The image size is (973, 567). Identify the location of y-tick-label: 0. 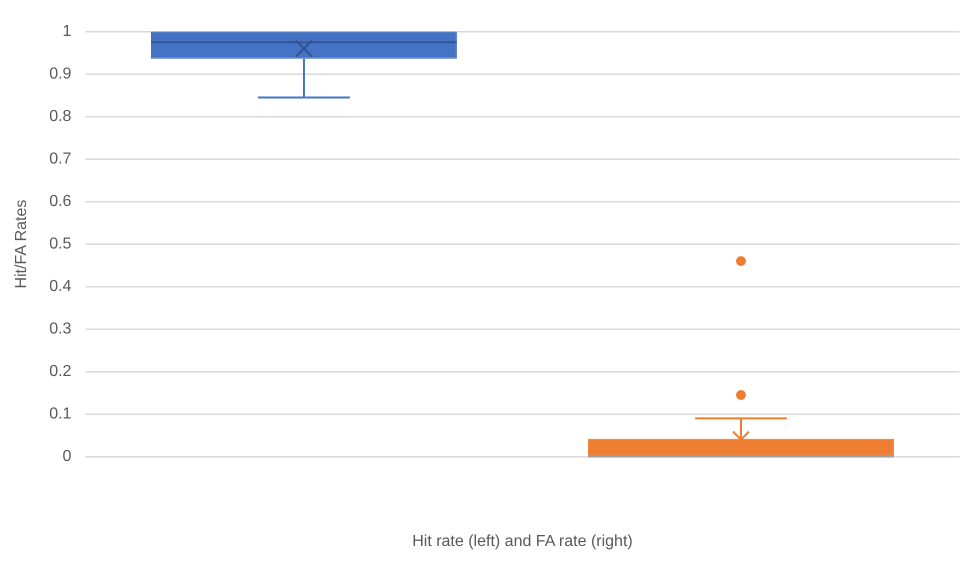
(67, 457).